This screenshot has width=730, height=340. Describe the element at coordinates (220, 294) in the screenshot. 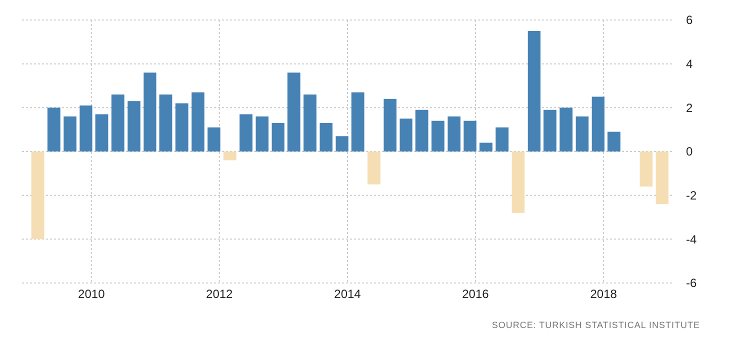

I see `x-tick-label: 2012` at that location.